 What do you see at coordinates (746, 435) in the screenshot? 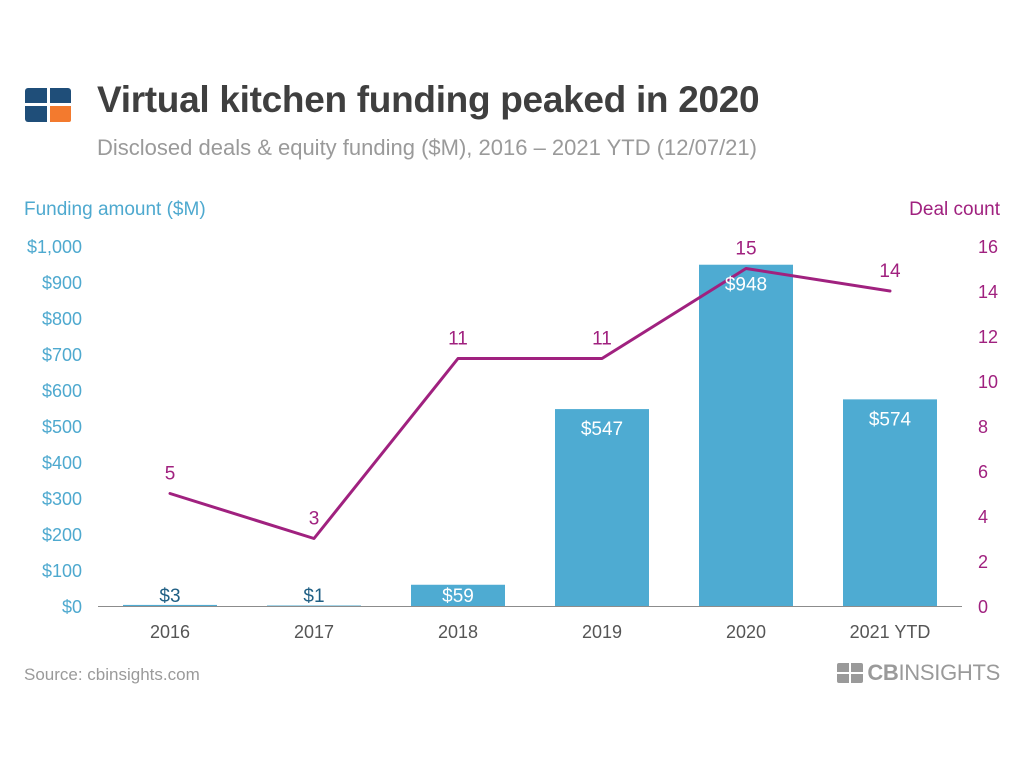
I see `bar-2020` at bounding box center [746, 435].